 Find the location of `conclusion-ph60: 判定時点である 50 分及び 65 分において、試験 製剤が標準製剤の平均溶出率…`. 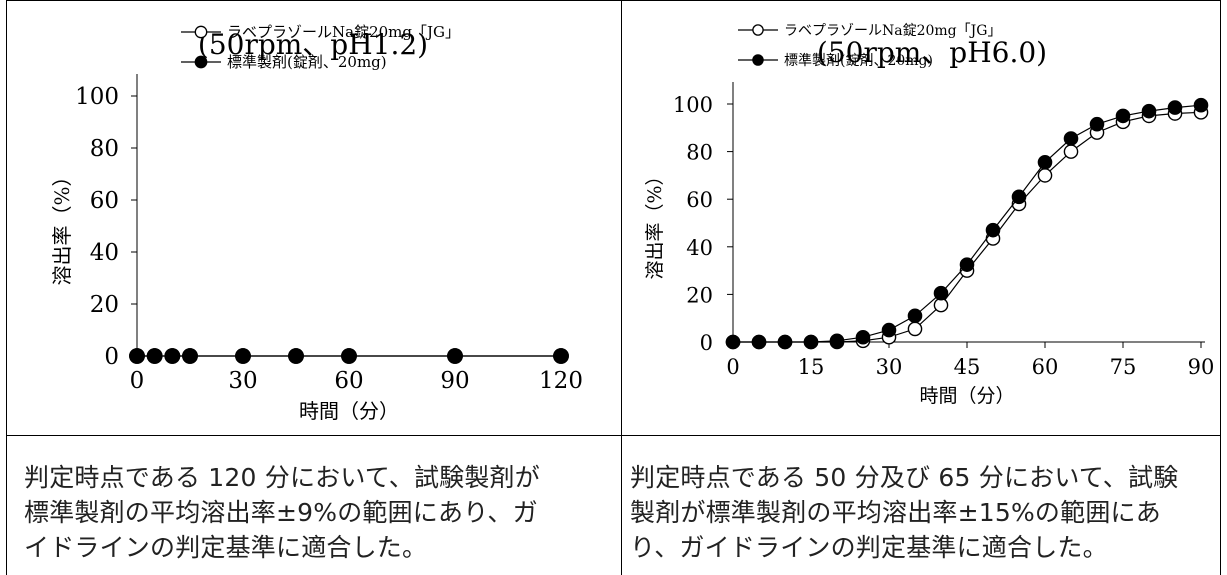

conclusion-ph60: 判定時点である 50 分及び 65 分において、試験 製剤が標準製剤の平均溶出率… is located at coordinates (904, 512).